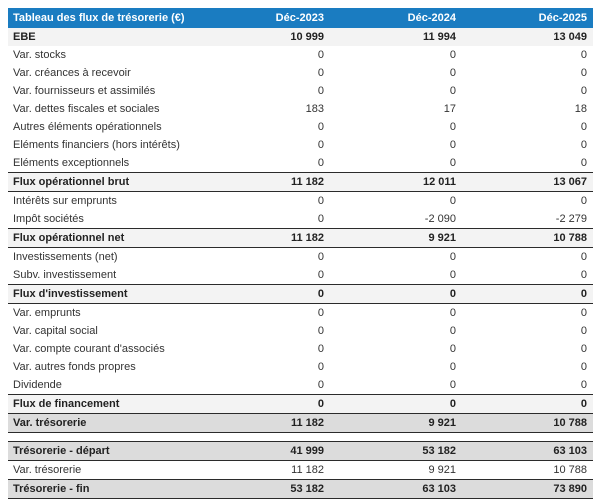 The image size is (600, 499). What do you see at coordinates (300, 331) in the screenshot?
I see `table-row: Var. capital social 0 0 0` at bounding box center [300, 331].